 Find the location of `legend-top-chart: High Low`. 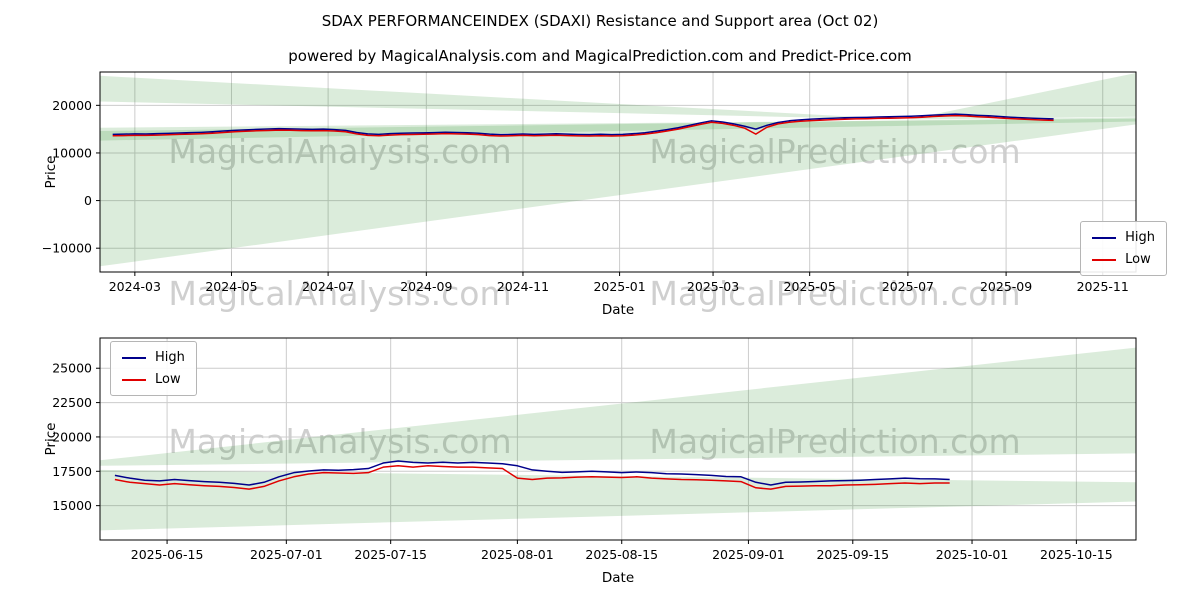

legend-top-chart: High Low is located at coordinates (1123, 248).